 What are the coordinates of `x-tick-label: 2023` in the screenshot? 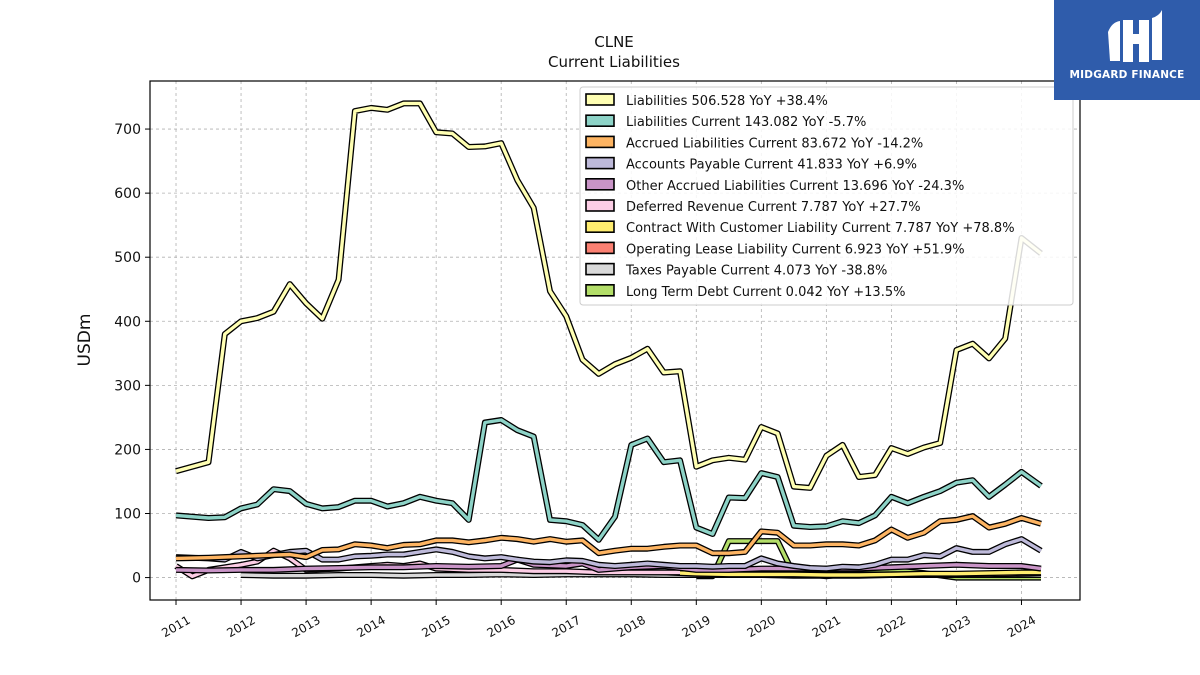 It's located at (956, 626).